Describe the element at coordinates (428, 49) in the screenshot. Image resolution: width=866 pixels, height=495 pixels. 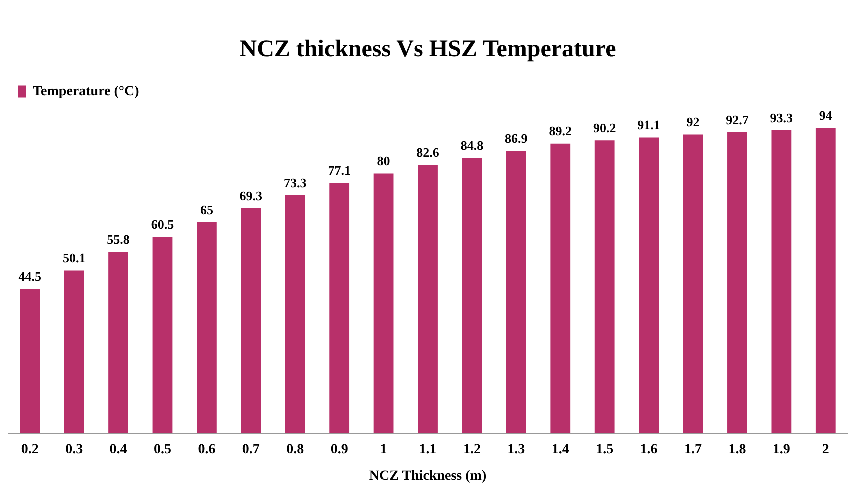
I see `chart-title: NCZ thickness Vs HSZ Temperature` at that location.